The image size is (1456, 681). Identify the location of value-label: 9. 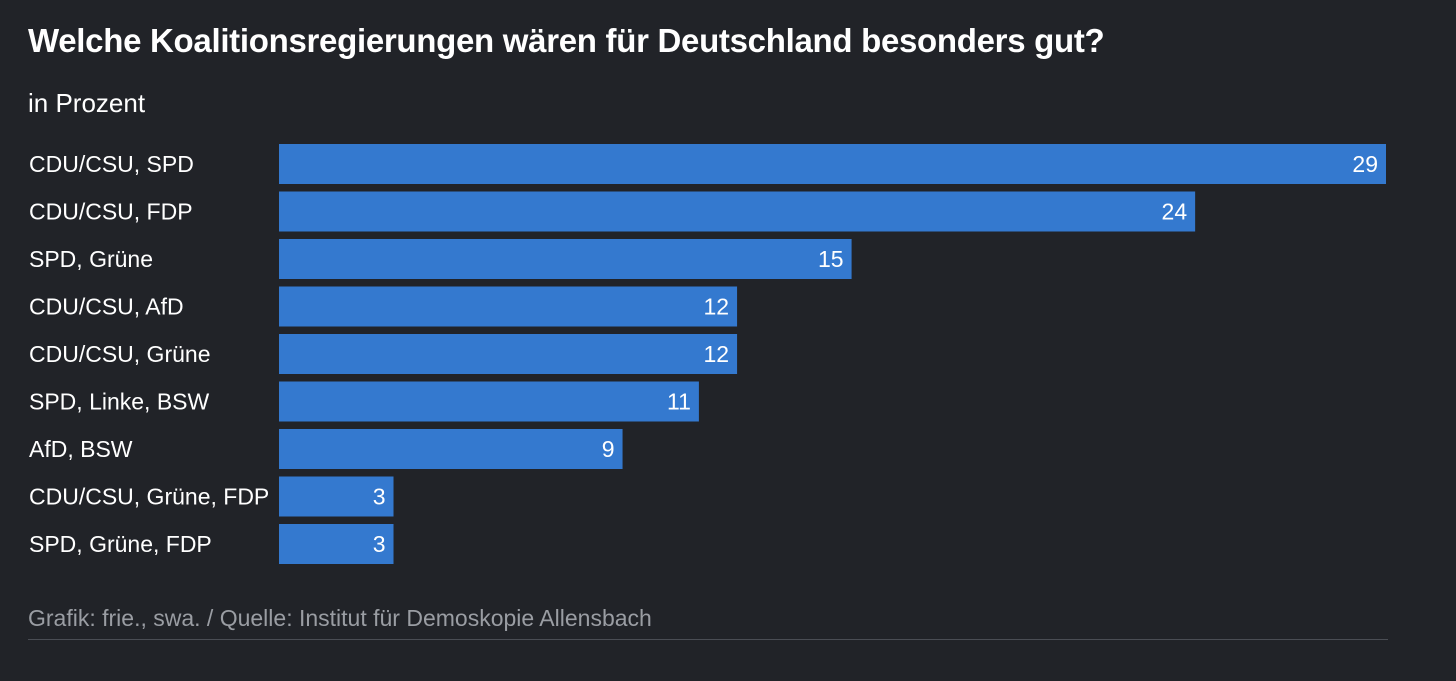
(608, 449).